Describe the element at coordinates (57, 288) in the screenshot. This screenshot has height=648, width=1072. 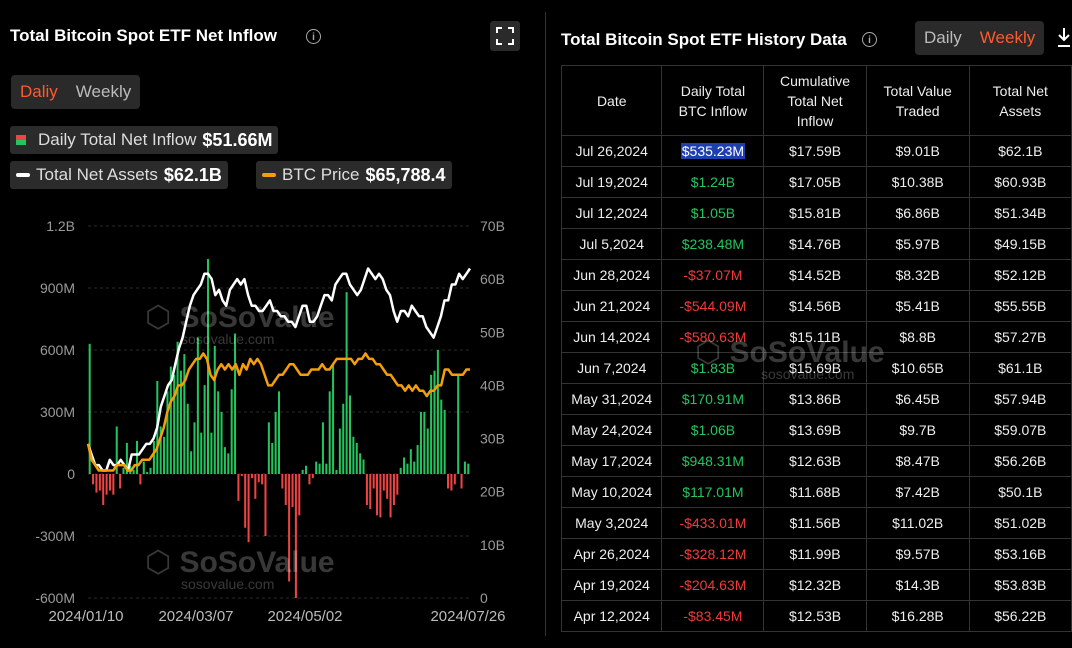
I see `y-left-tick-label: 900M` at that location.